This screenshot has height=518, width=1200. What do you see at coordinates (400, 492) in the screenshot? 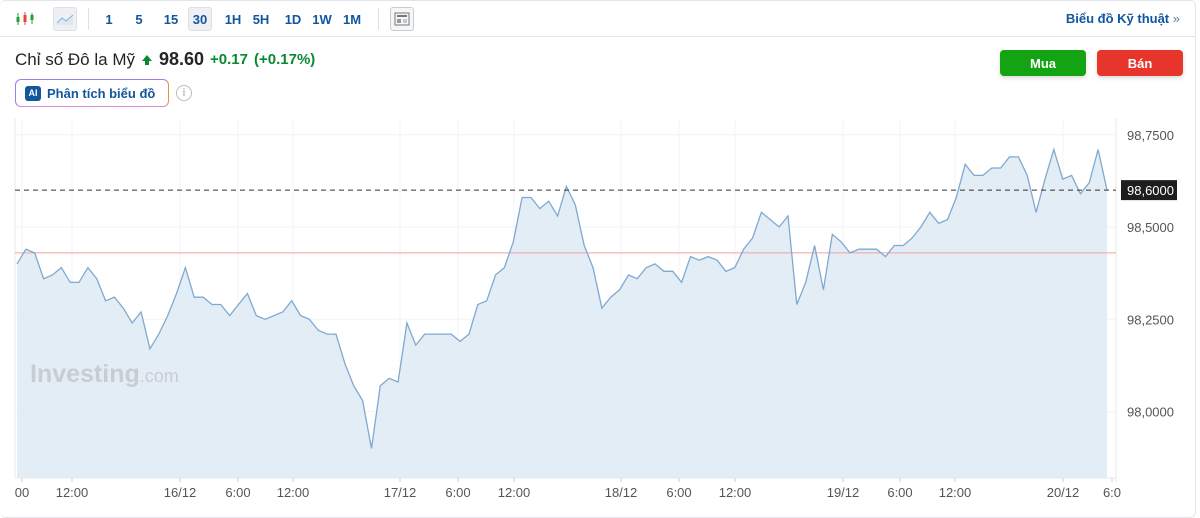
I see `x-tick-label: 17/12` at bounding box center [400, 492].